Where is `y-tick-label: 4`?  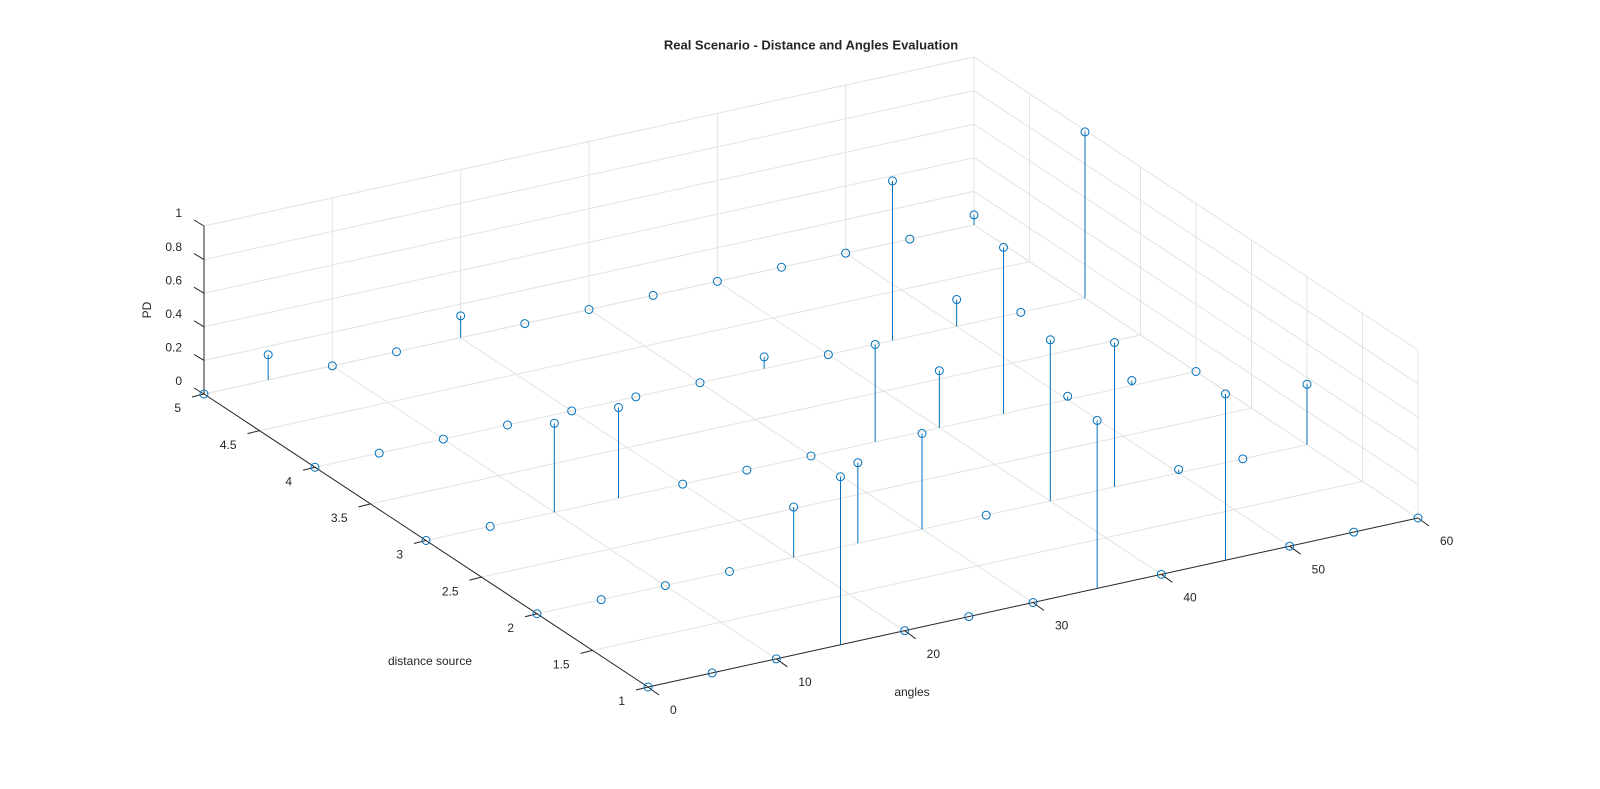 y-tick-label: 4 is located at coordinates (288, 481).